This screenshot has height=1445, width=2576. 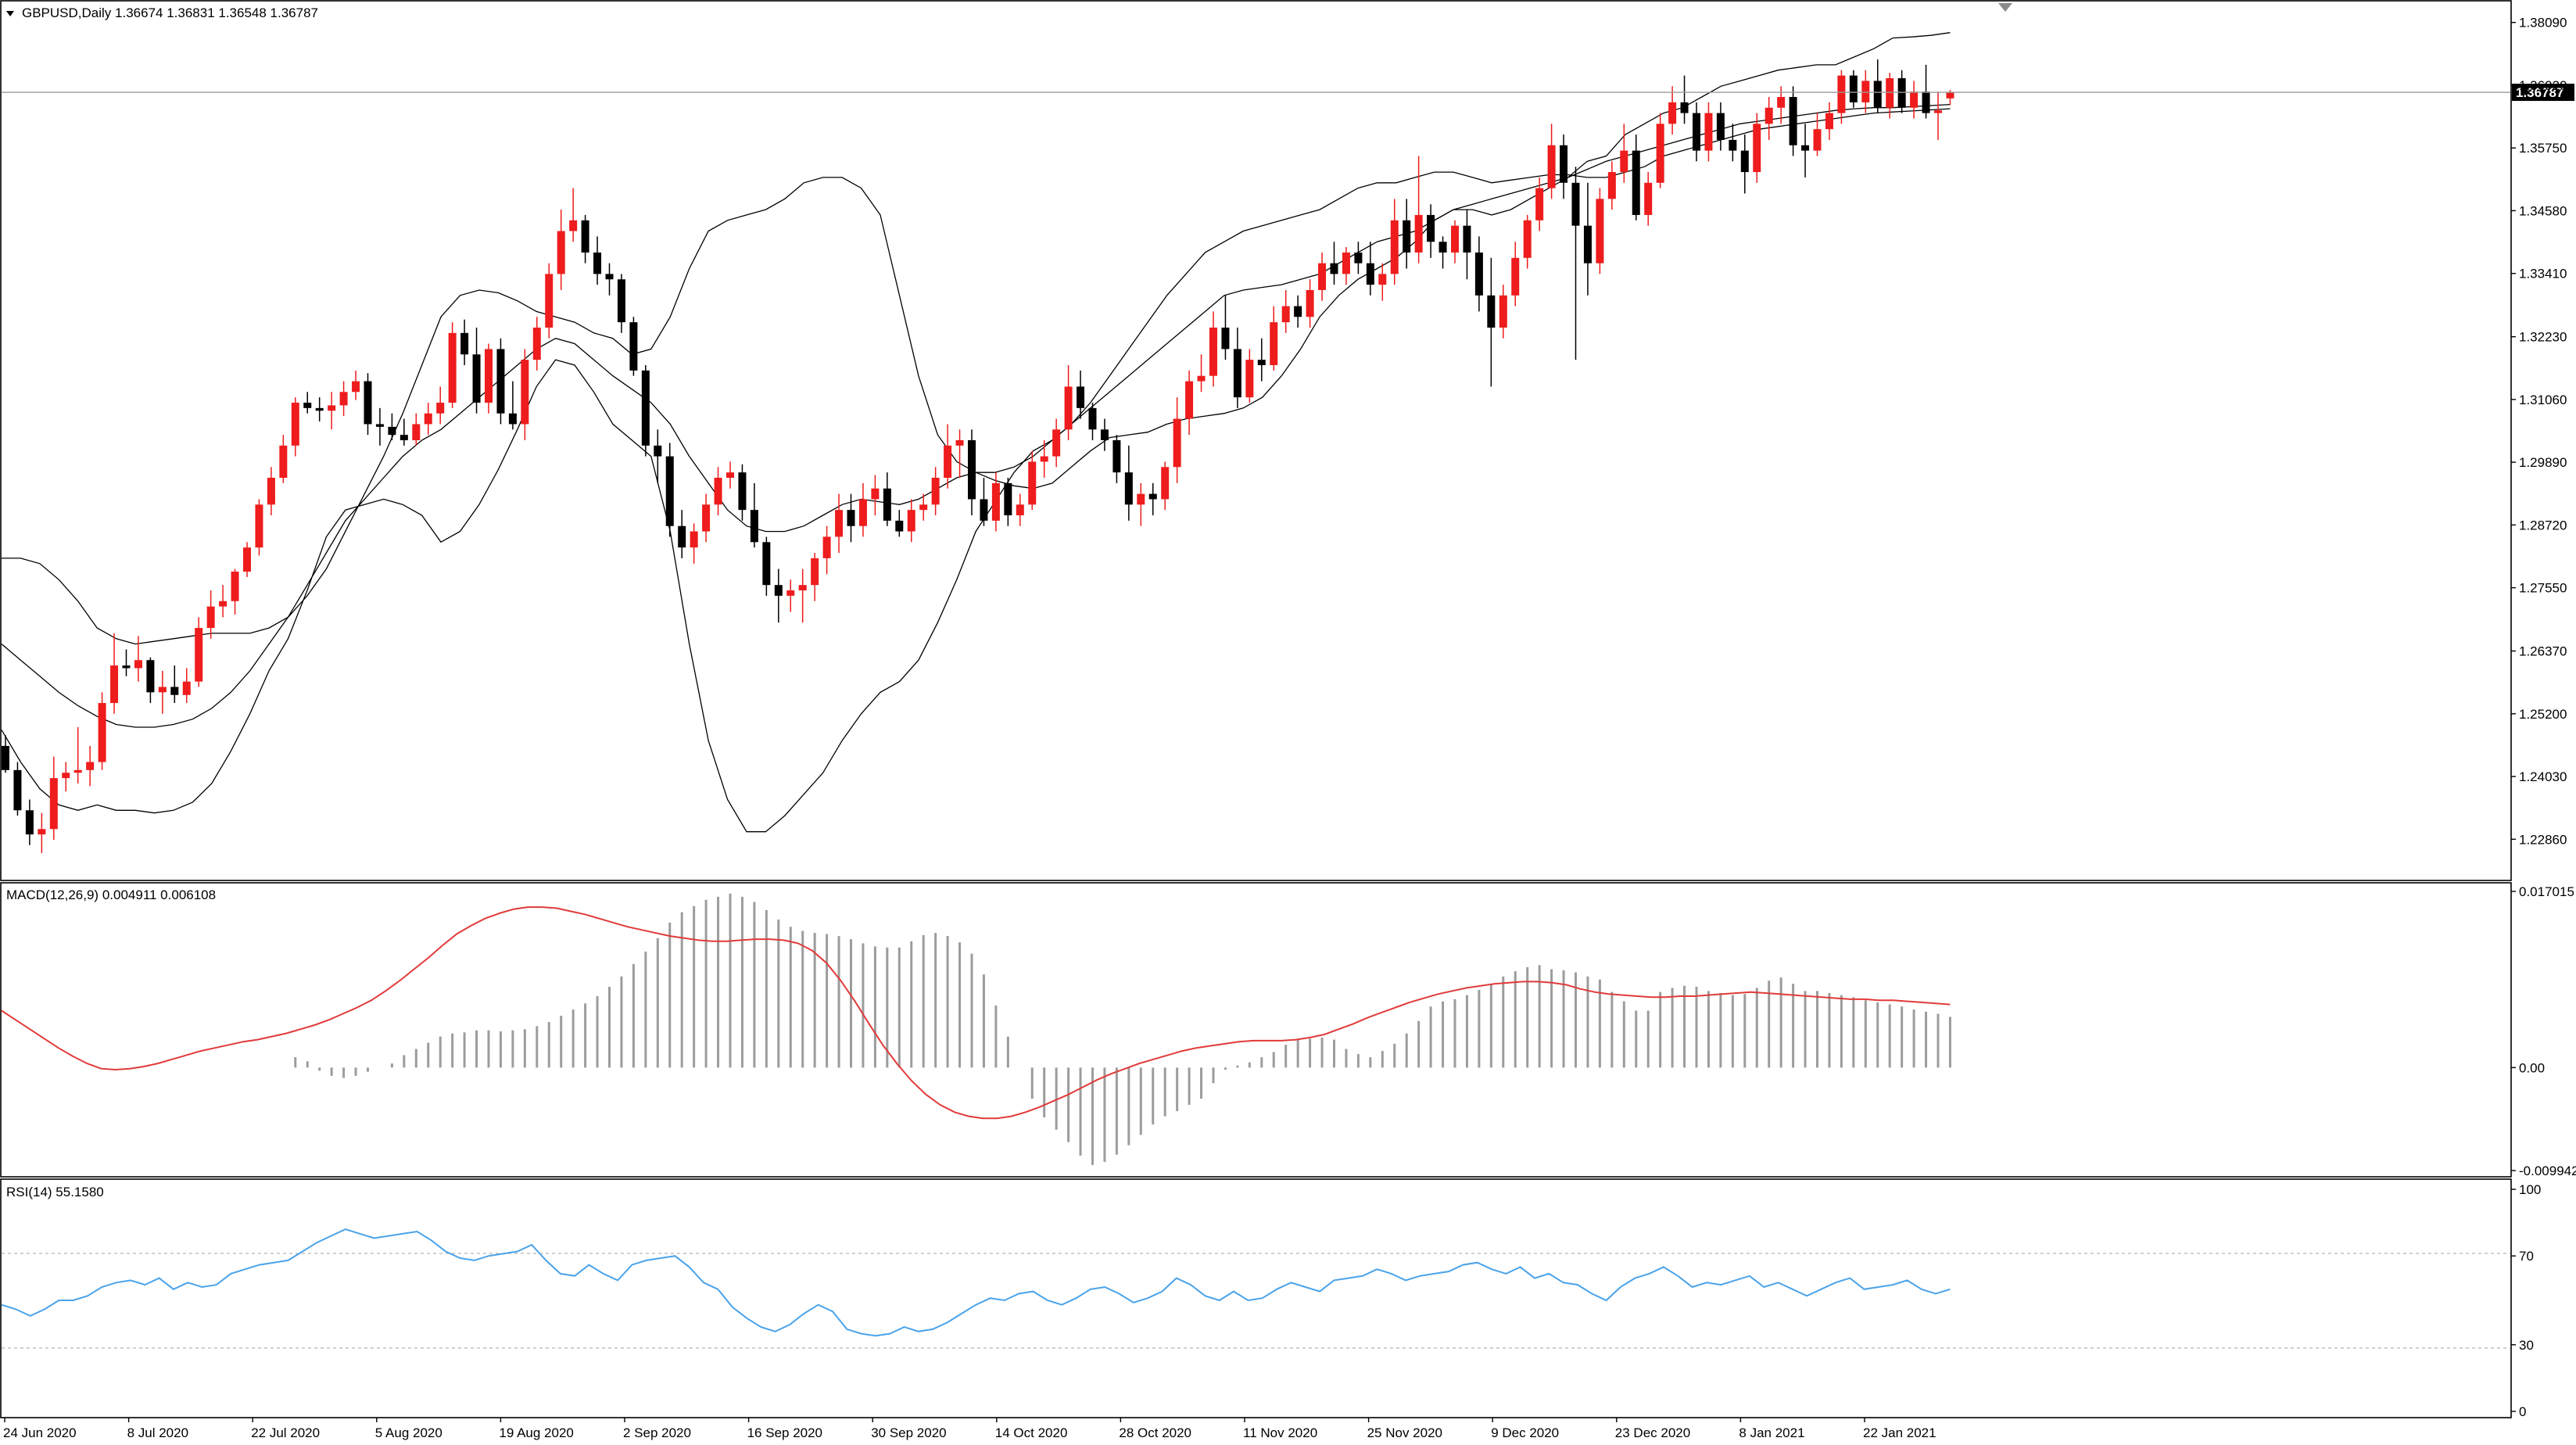 I want to click on date-tick-label: 23 Dec 2020, so click(x=1652, y=1432).